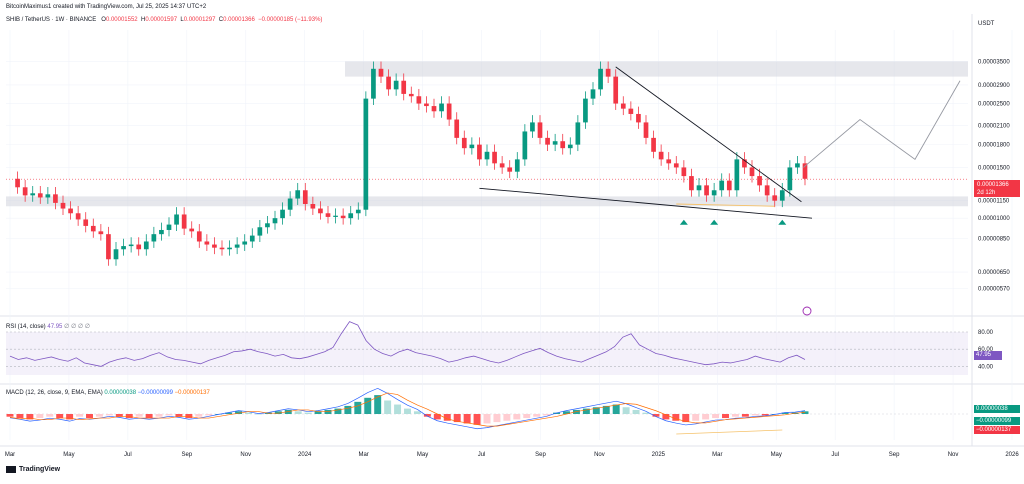  I want to click on tradingview-logo: TradingView, so click(33, 469).